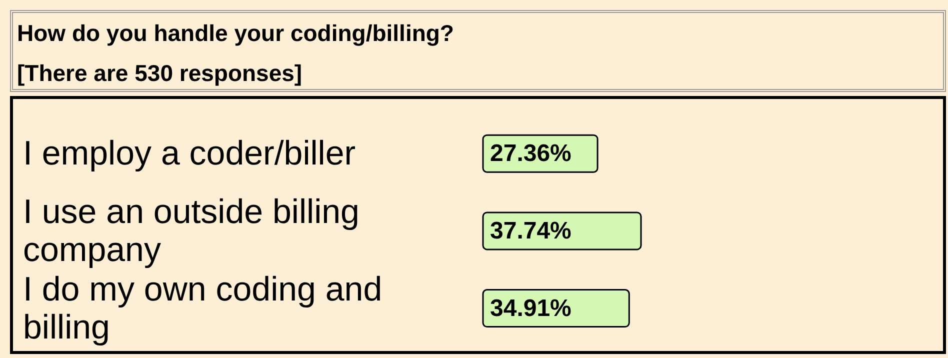 Image resolution: width=948 pixels, height=358 pixels. What do you see at coordinates (531, 230) in the screenshot?
I see `data-label: 37.74%` at bounding box center [531, 230].